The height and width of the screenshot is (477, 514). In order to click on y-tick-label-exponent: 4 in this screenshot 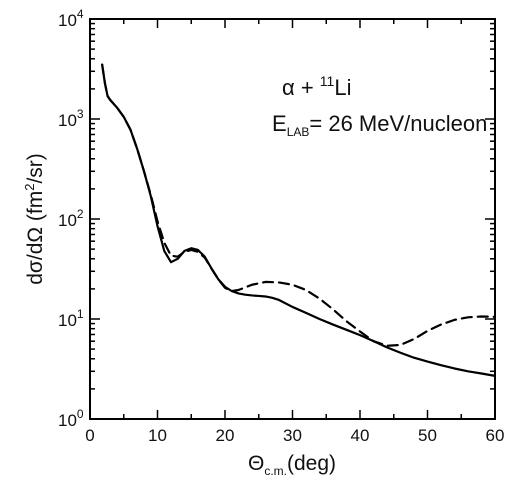, I will do `click(80, 14)`.